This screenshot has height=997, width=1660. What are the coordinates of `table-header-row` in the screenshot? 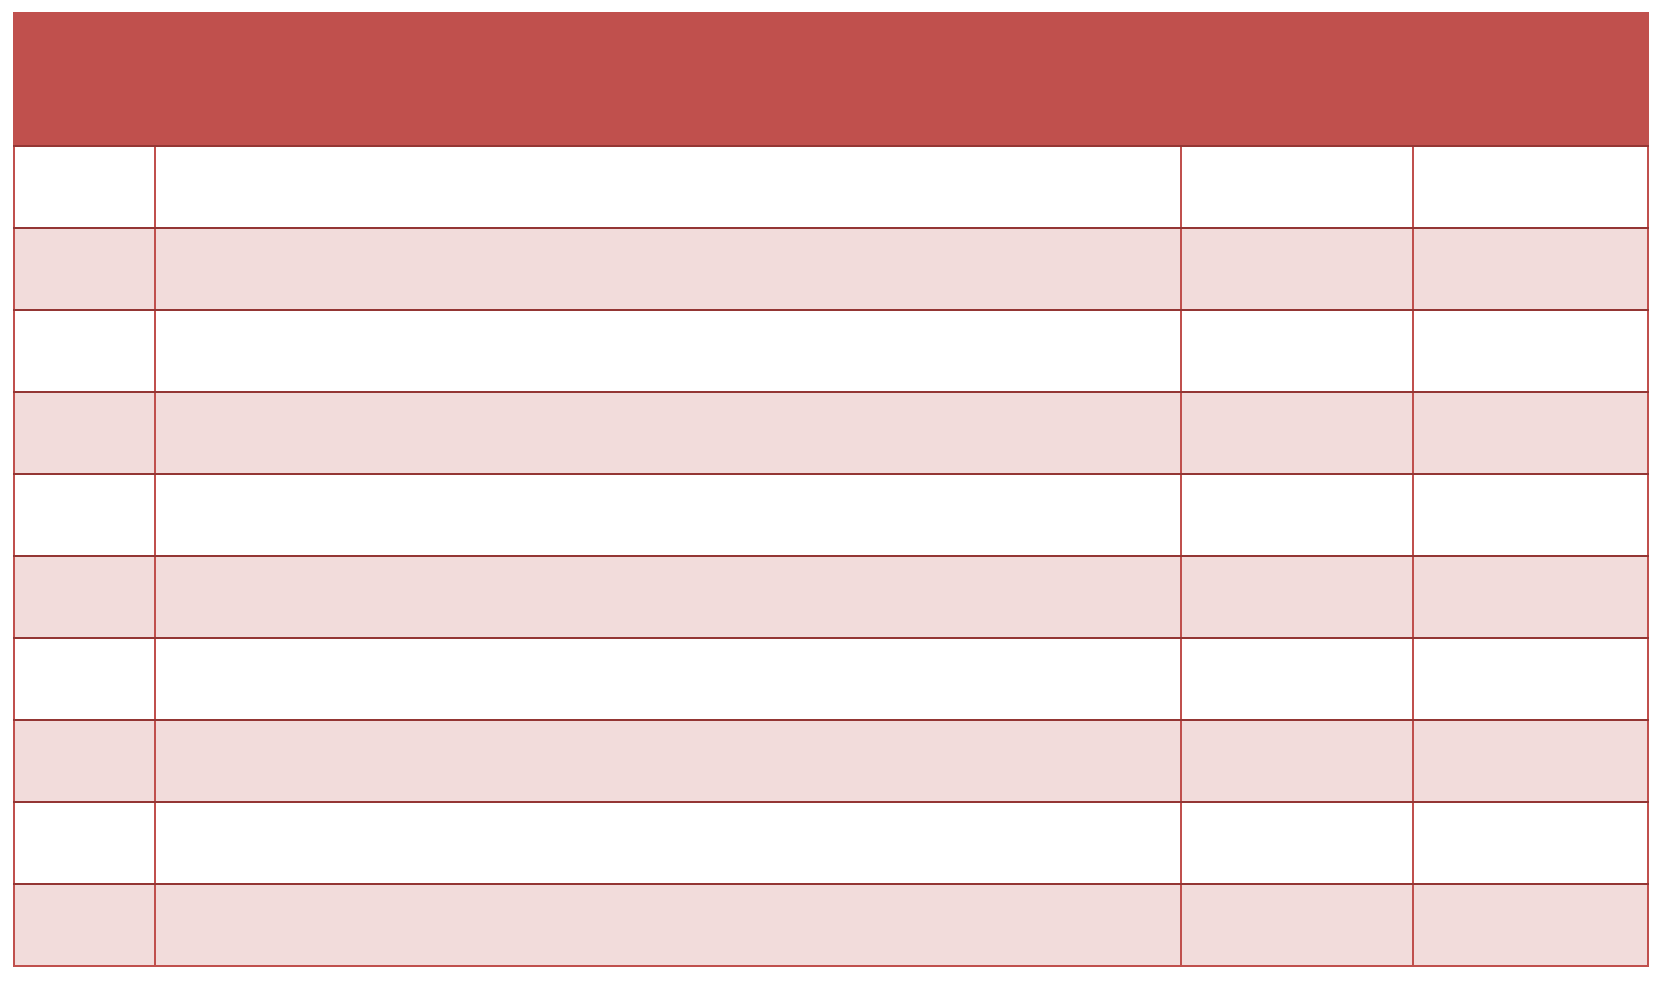 It's located at (831, 79).